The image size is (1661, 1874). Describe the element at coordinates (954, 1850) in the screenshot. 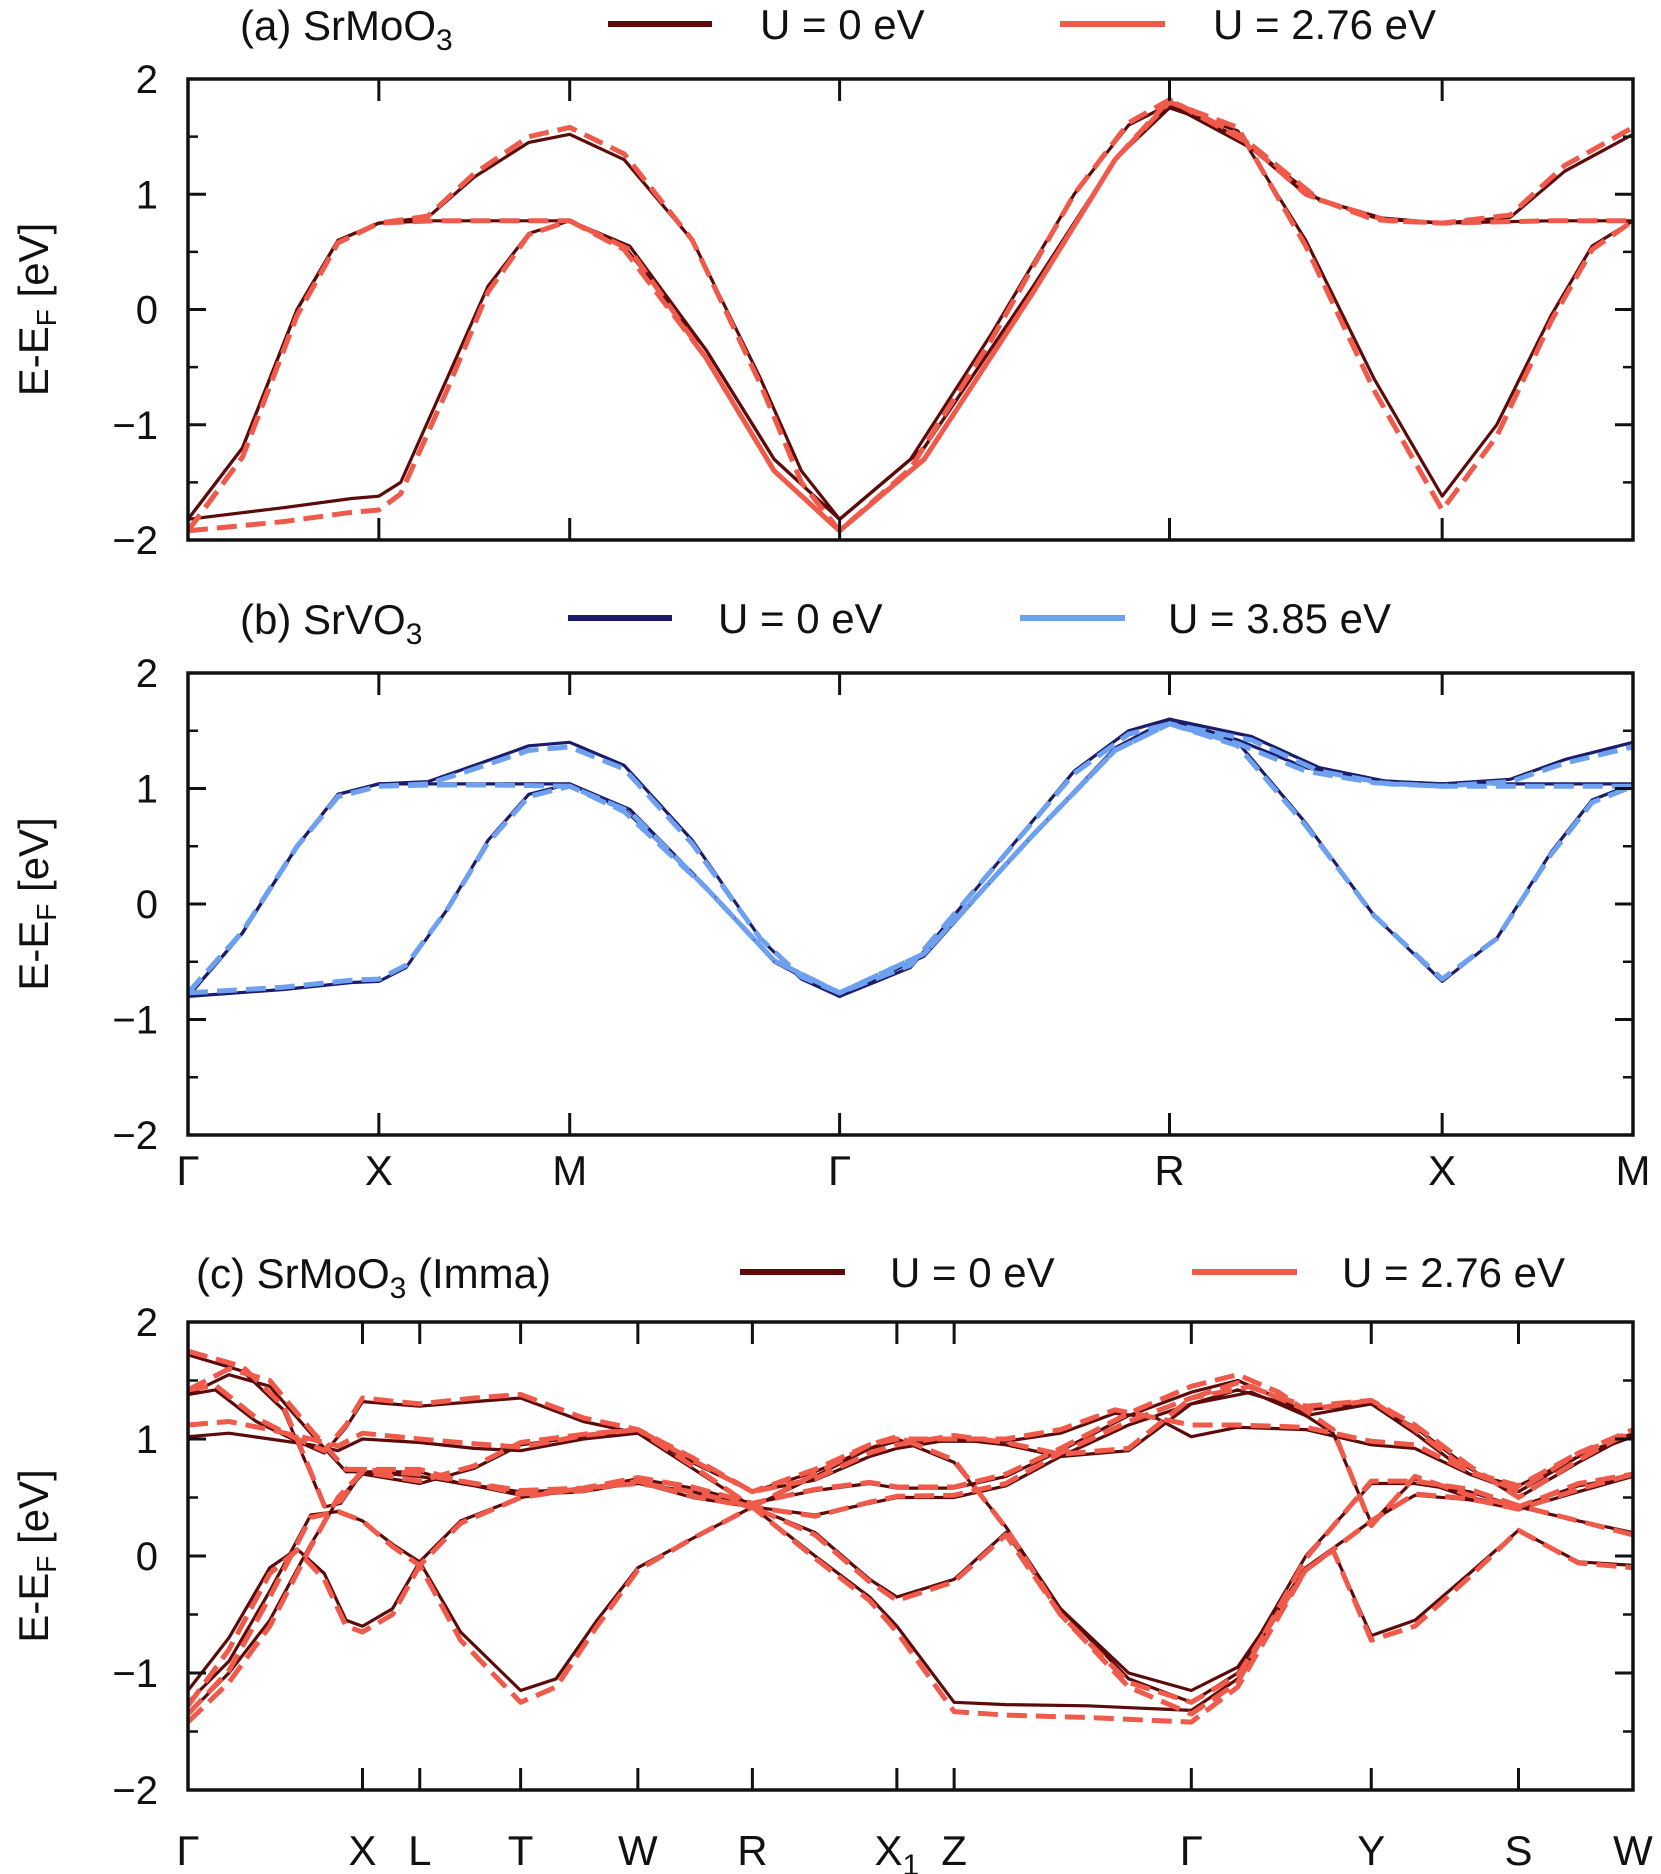

I see `k-point-label: Z` at that location.